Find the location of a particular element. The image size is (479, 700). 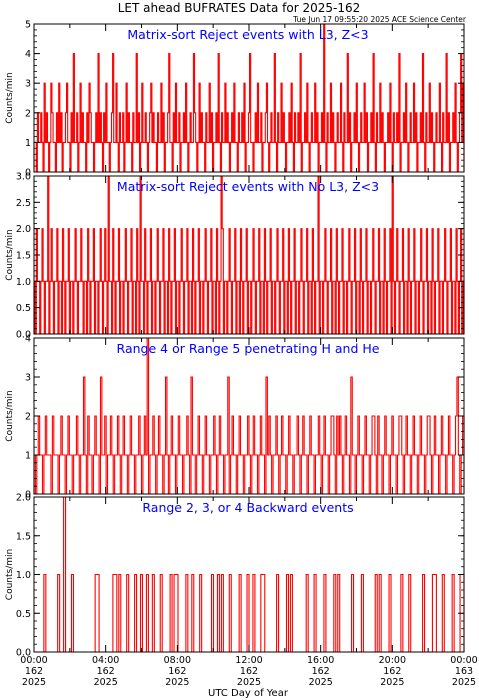

x-tick-label-time: 12:00 is located at coordinates (248, 660).